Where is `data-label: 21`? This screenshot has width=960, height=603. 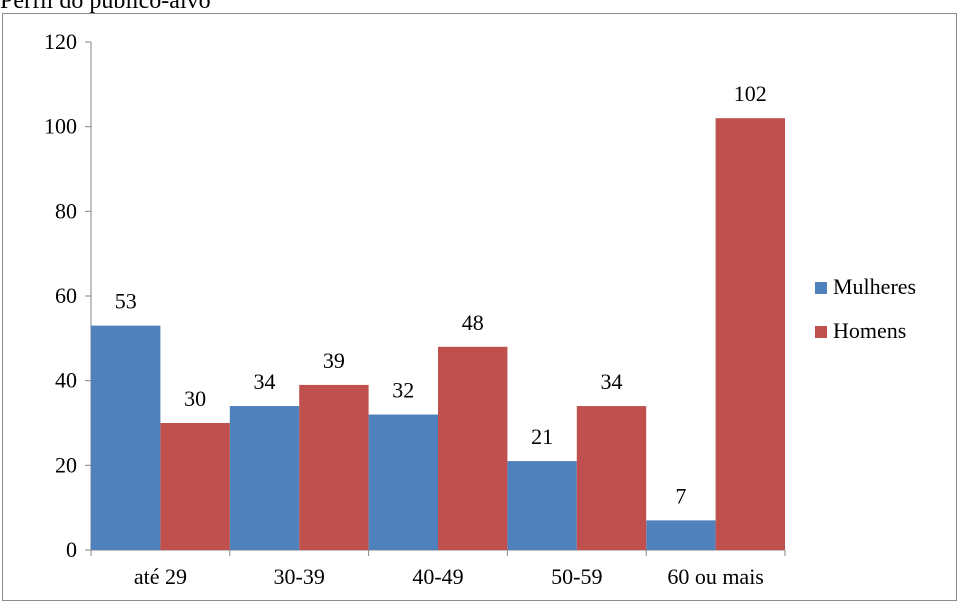
data-label: 21 is located at coordinates (542, 436).